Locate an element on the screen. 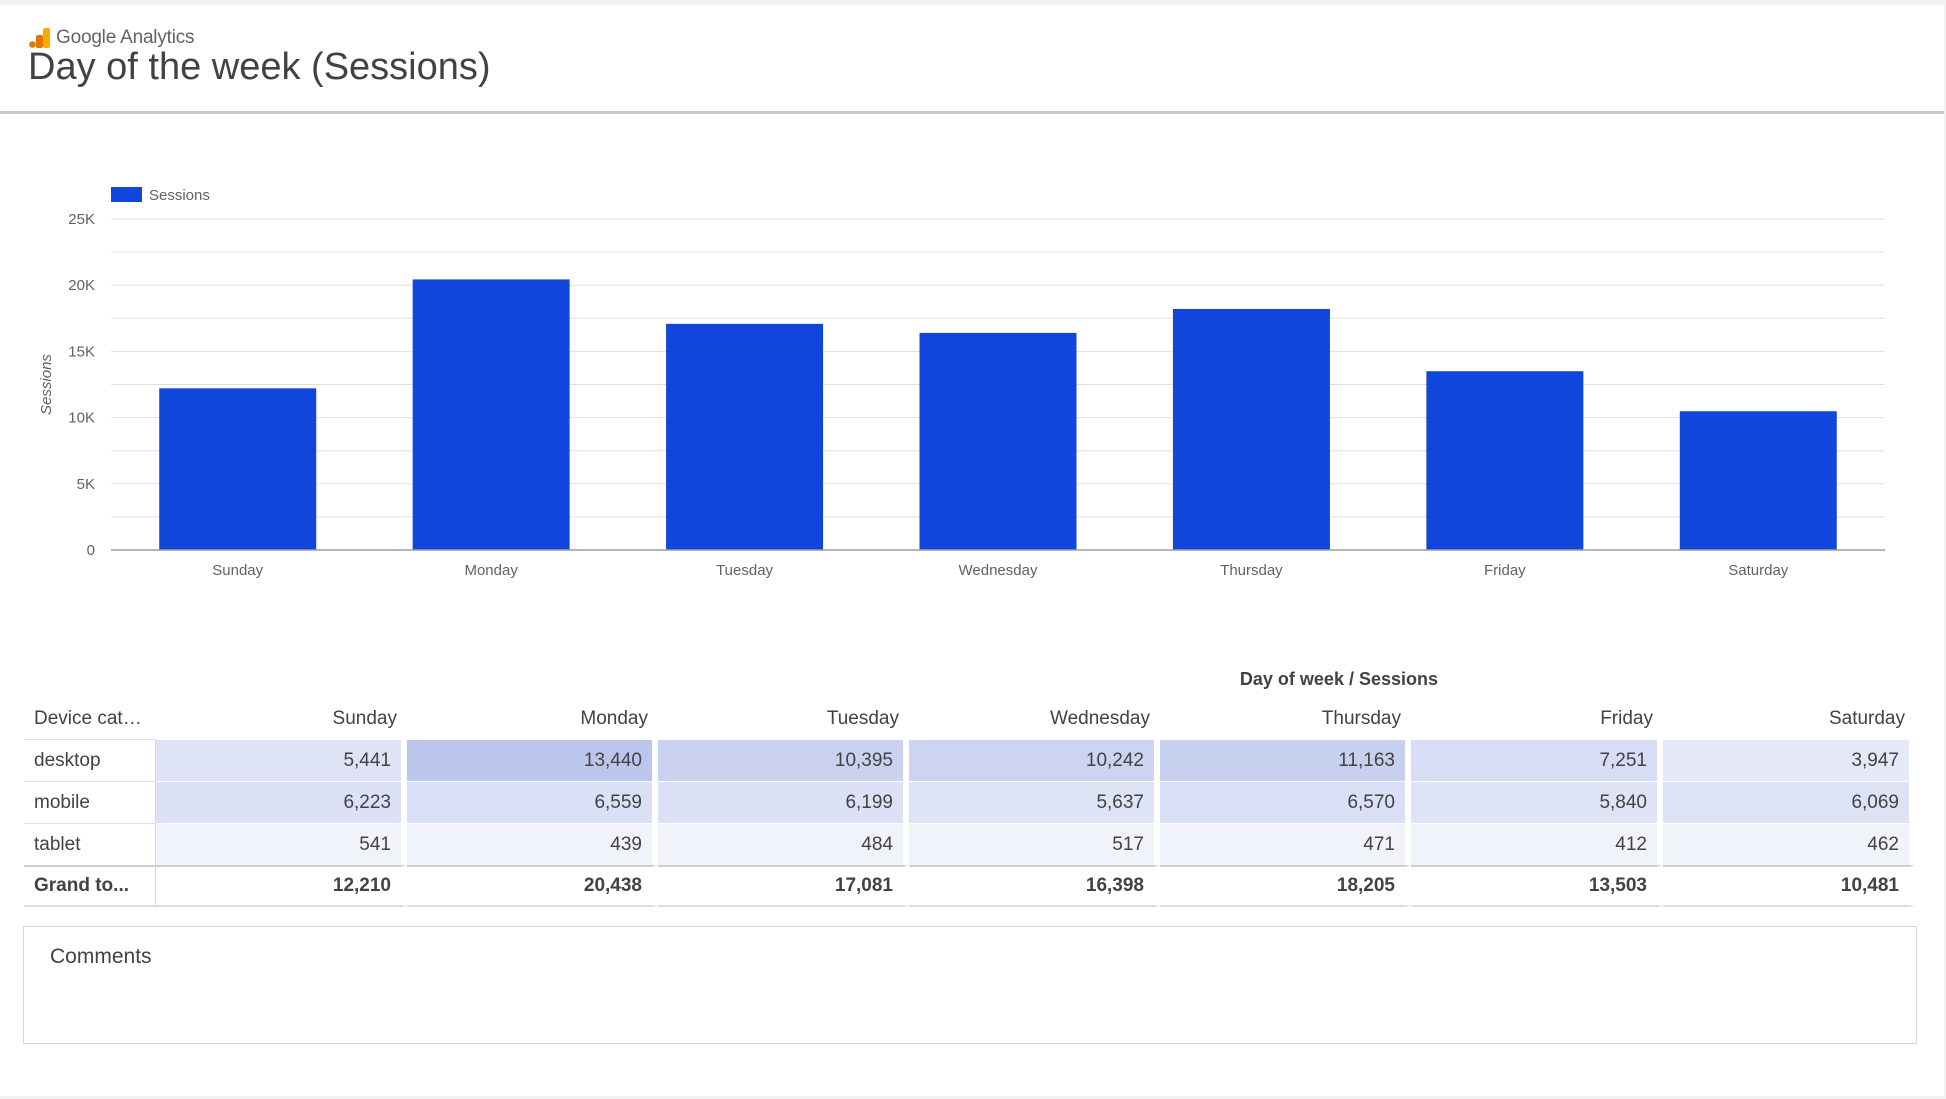  table-cell: 6,559 is located at coordinates (532, 802).